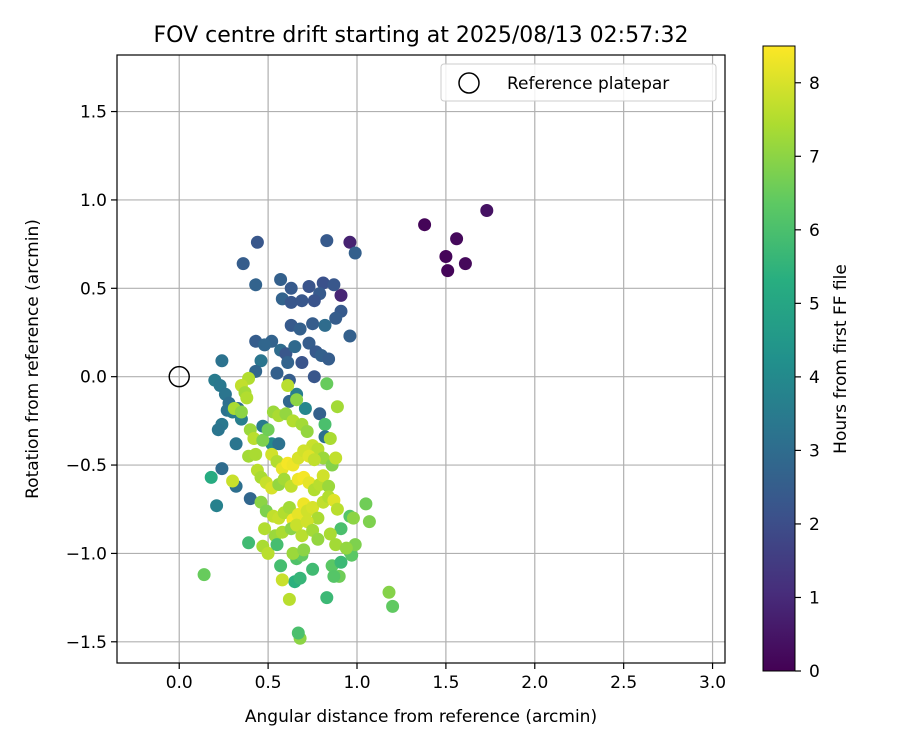  I want to click on x-tick-label: 1.0, so click(356, 683).